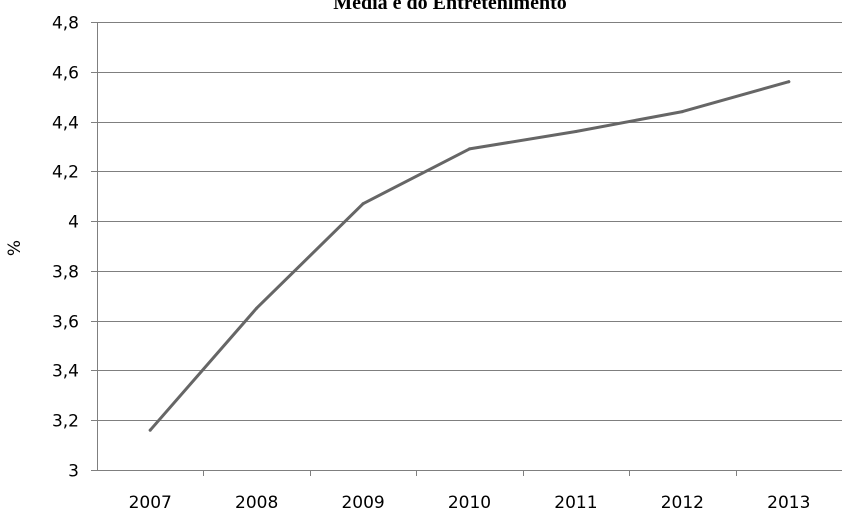 The width and height of the screenshot is (842, 516). Describe the element at coordinates (150, 503) in the screenshot. I see `x-tick-label: 2007` at that location.